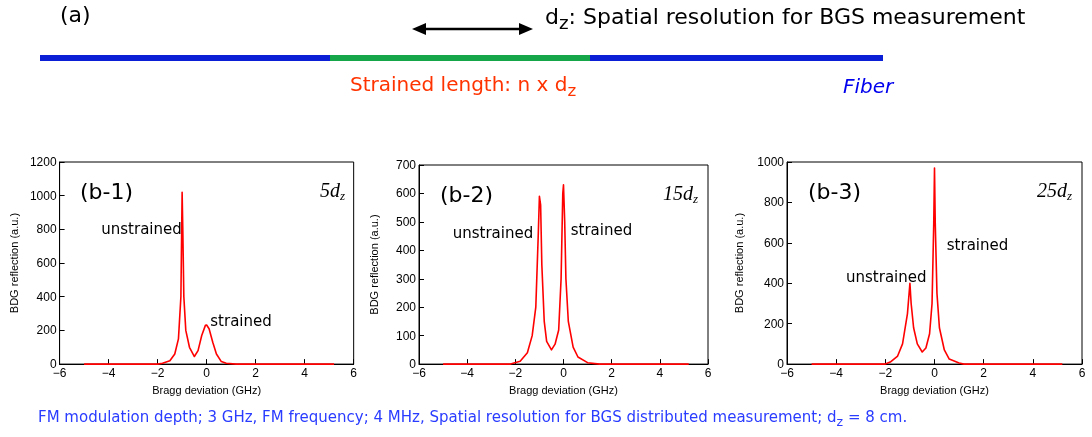  Describe the element at coordinates (463, 86) in the screenshot. I see `text: Strained length: n x d$_{z}$` at that location.